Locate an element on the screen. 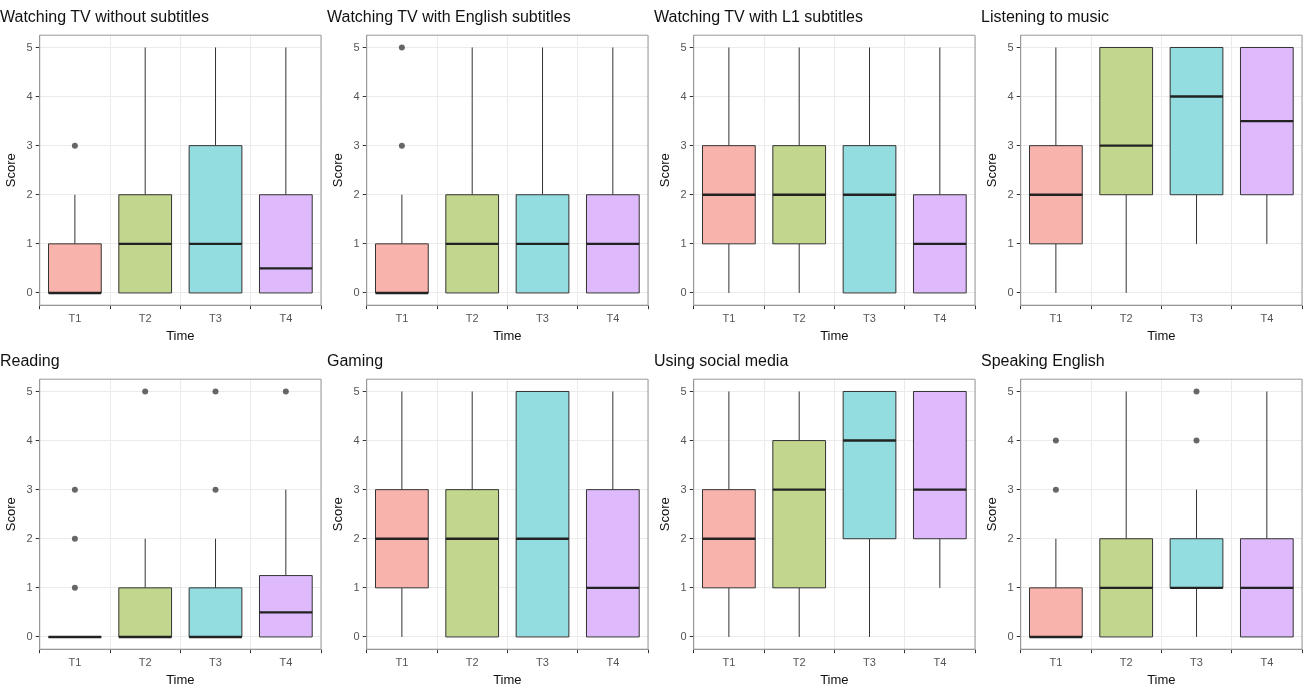  chart-title: Watching TV with English subtitles is located at coordinates (449, 17).